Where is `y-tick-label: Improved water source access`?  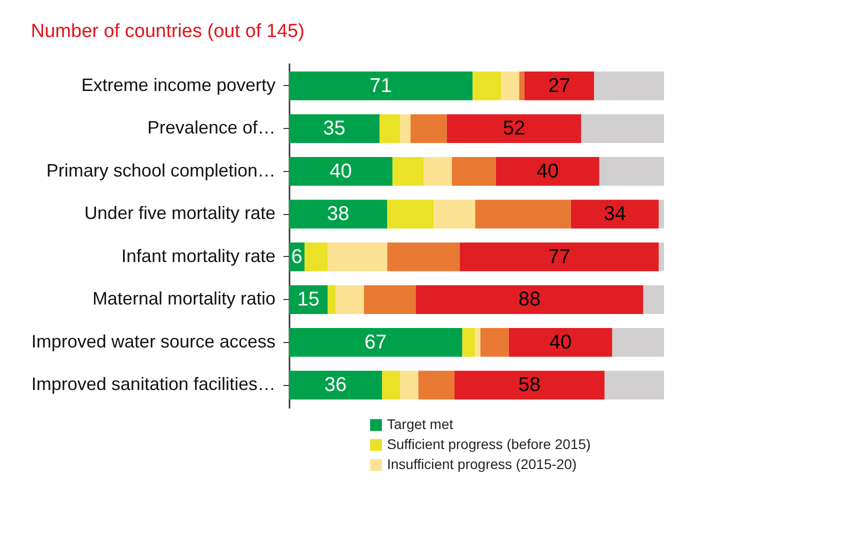 y-tick-label: Improved water source access is located at coordinates (153, 341).